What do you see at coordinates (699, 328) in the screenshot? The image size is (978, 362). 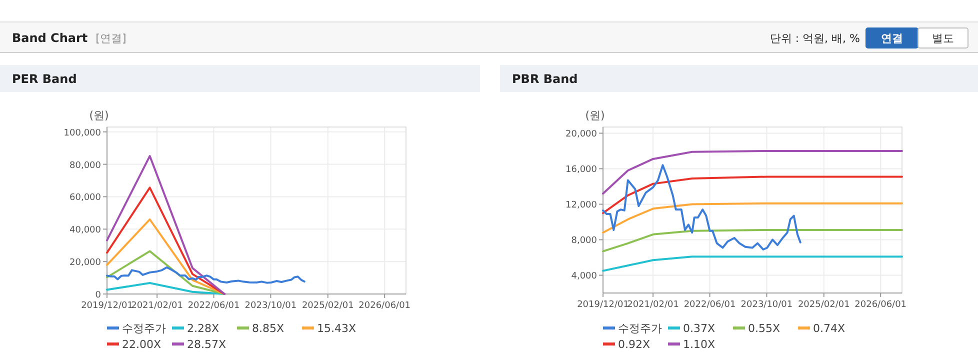 I see `legend-label: 0.37X` at bounding box center [699, 328].